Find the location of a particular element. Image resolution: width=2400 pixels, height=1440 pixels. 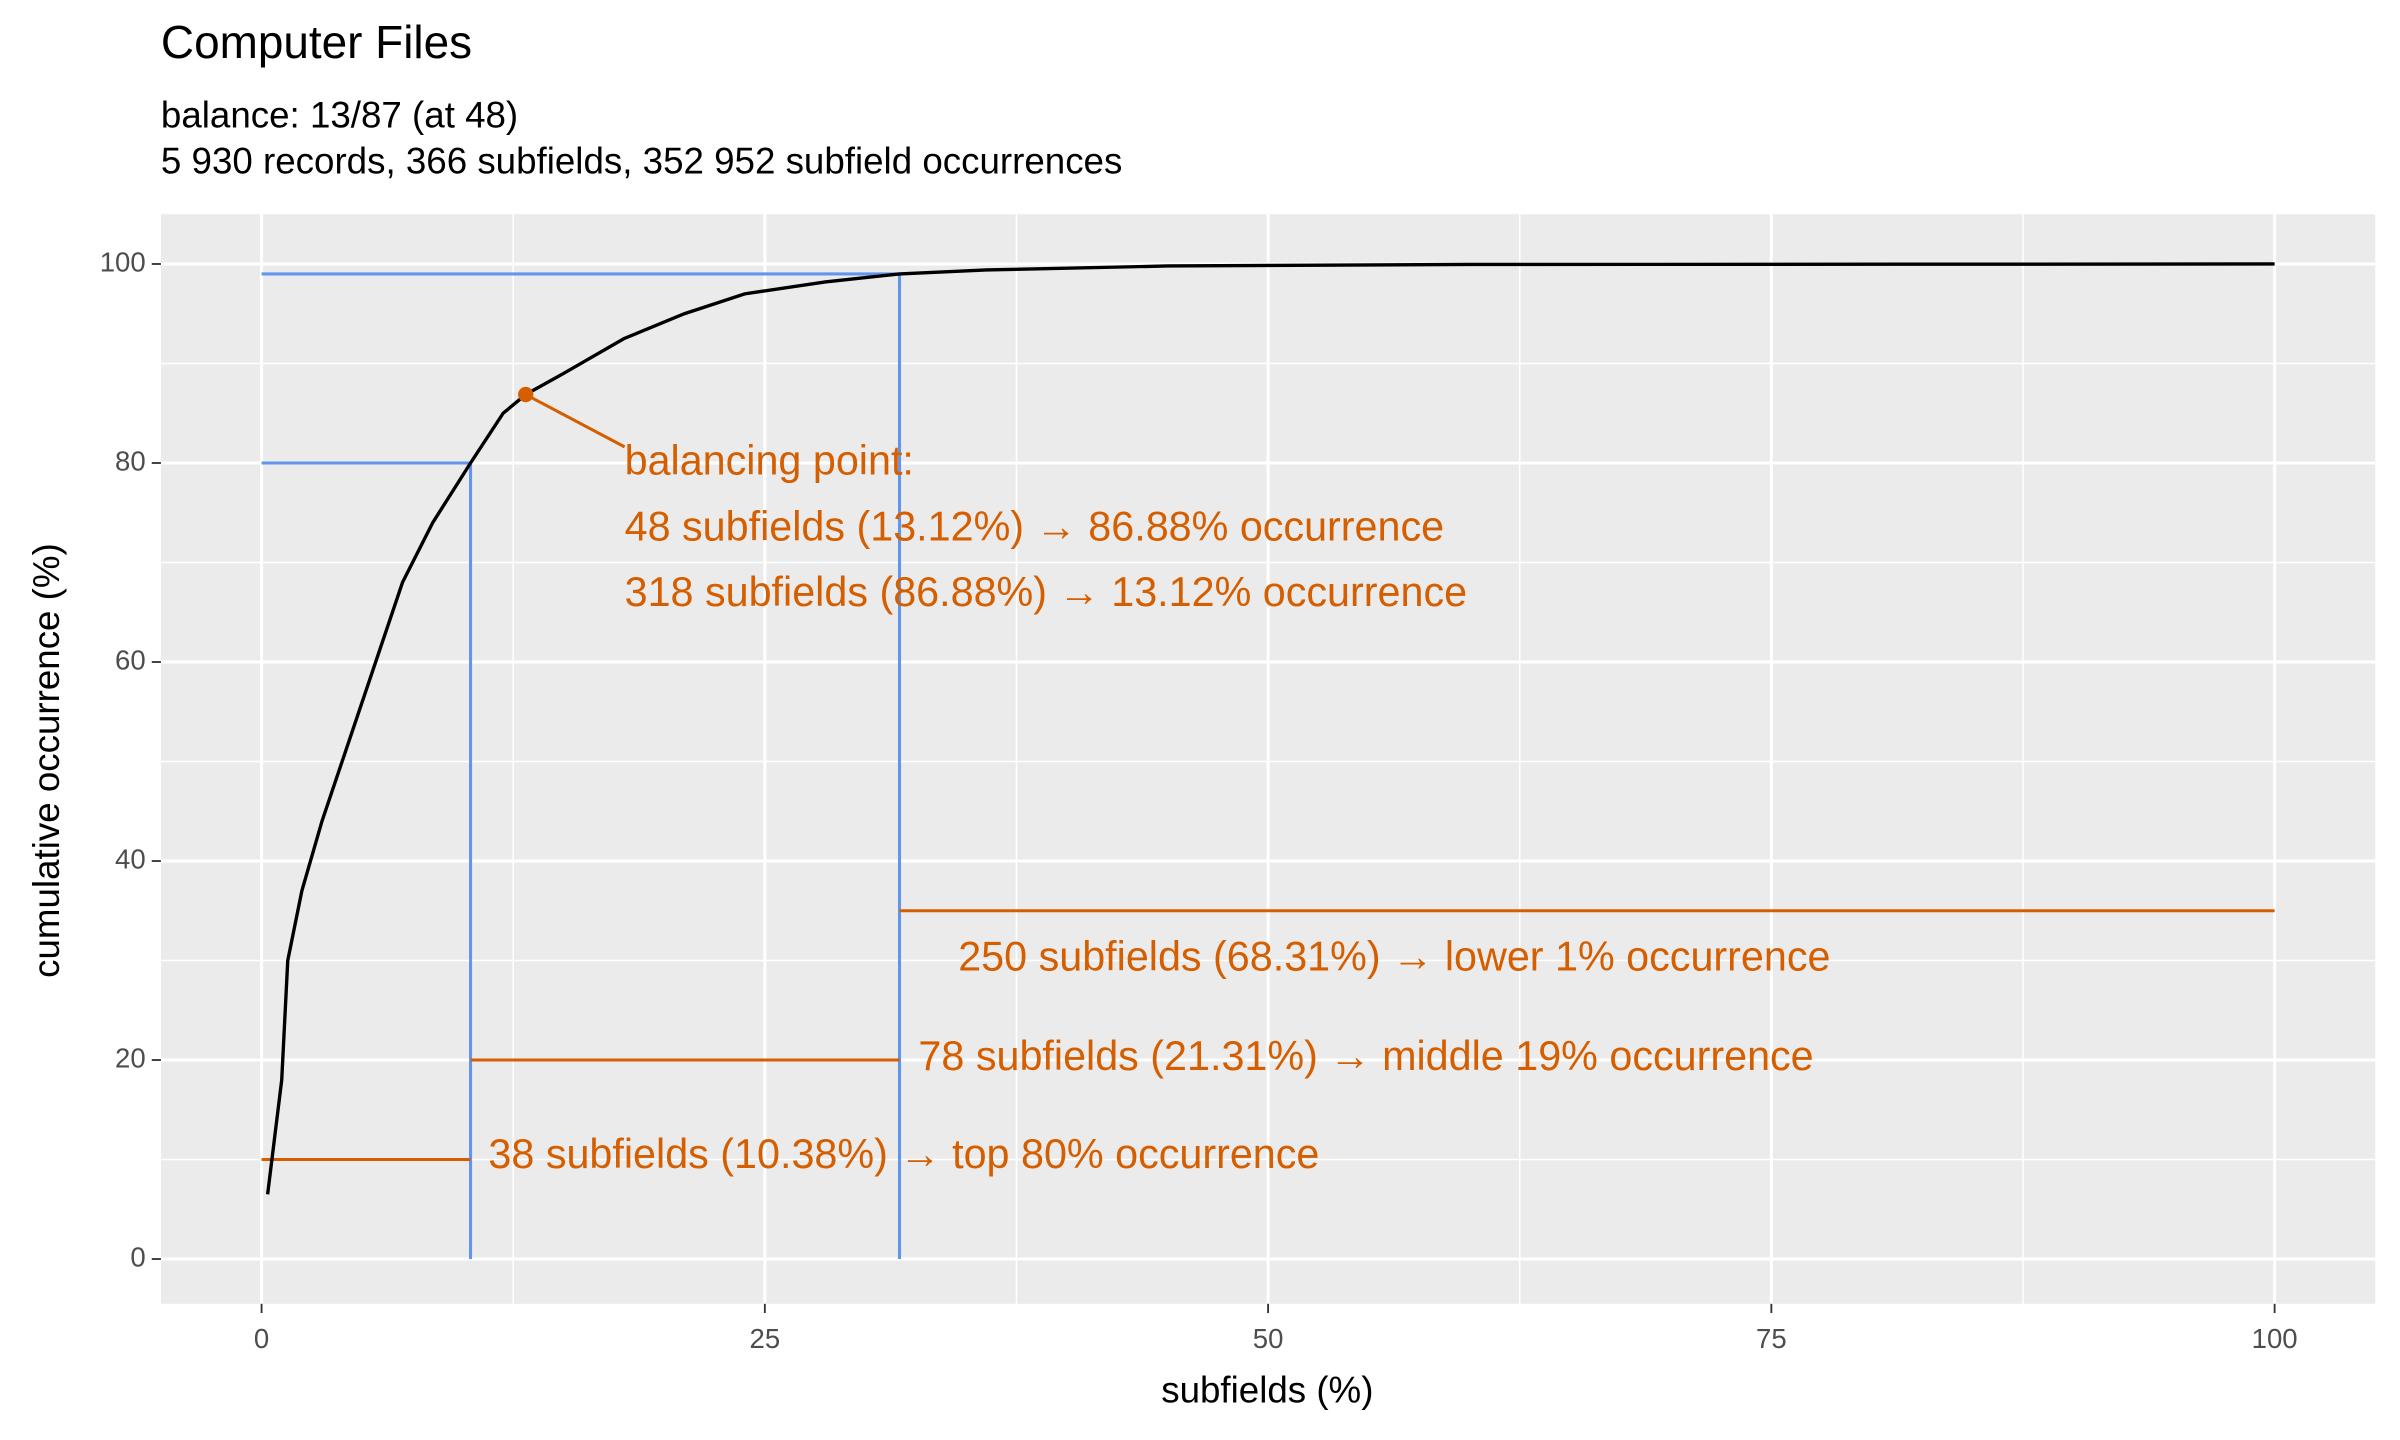

leader-line is located at coordinates (575, 421).